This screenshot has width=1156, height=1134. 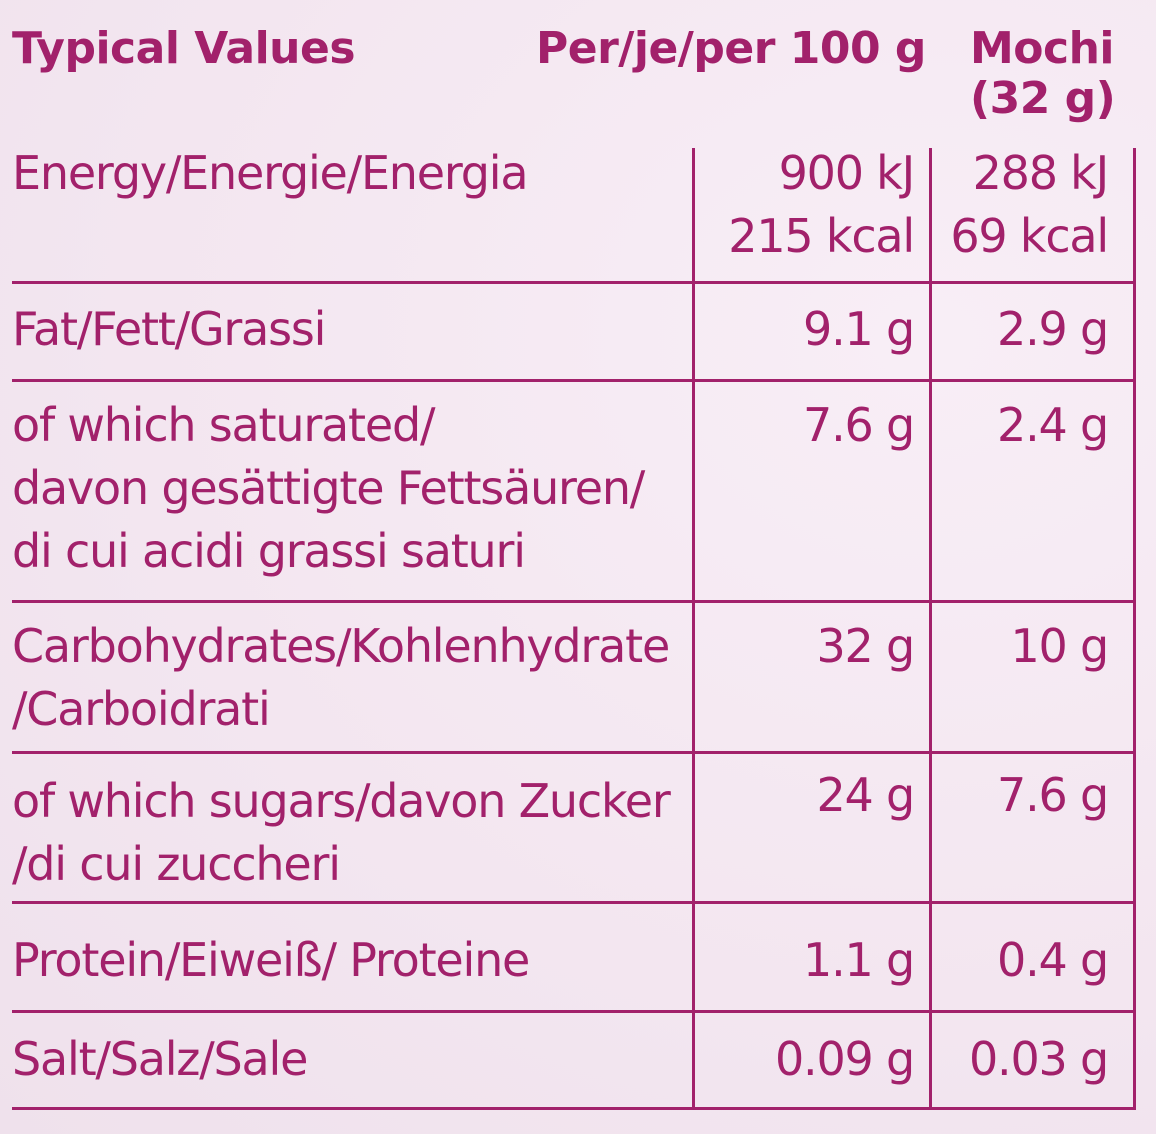 I want to click on row-sugars-per-portion: 7.6 g, so click(x=1053, y=795).